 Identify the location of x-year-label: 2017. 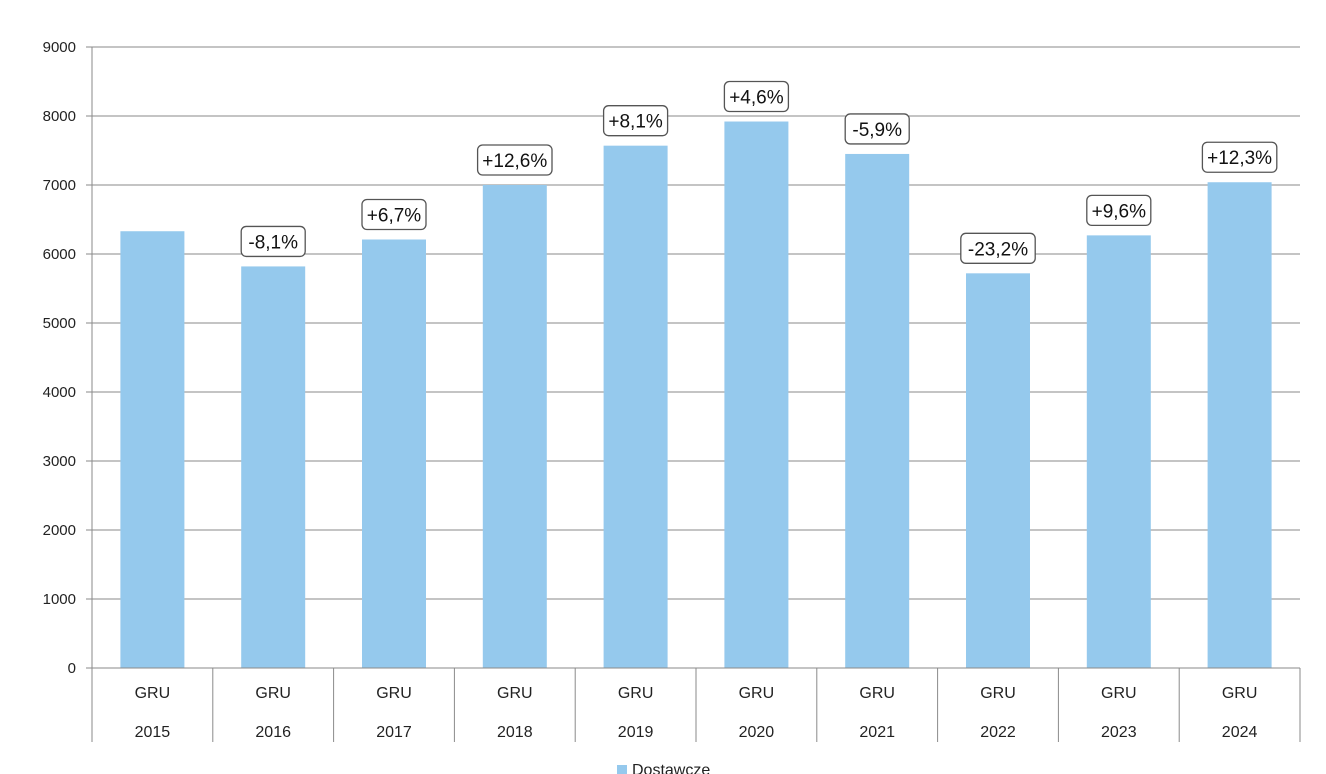
(394, 732).